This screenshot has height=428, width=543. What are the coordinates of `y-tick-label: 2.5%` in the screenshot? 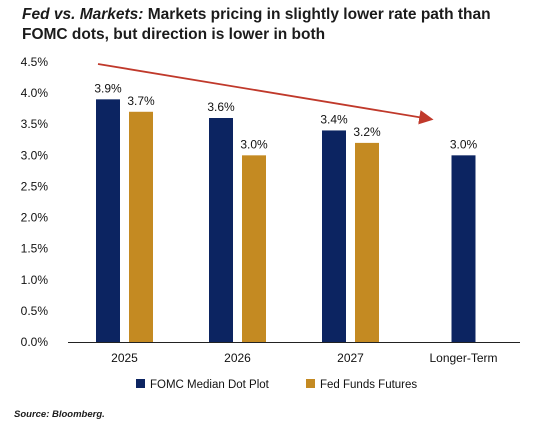 It's located at (35, 186).